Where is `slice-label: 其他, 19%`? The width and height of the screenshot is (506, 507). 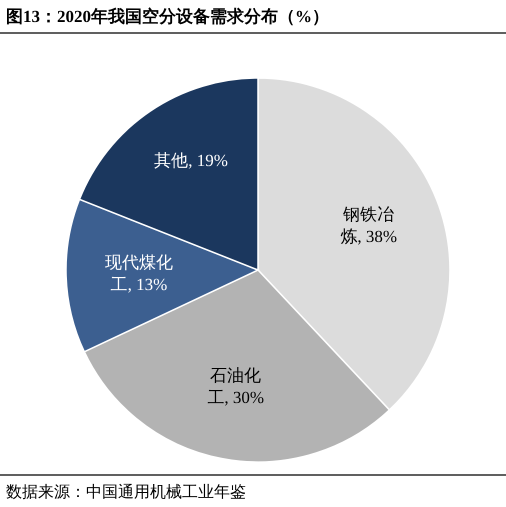
slice-label: 其他, 19% is located at coordinates (191, 161).